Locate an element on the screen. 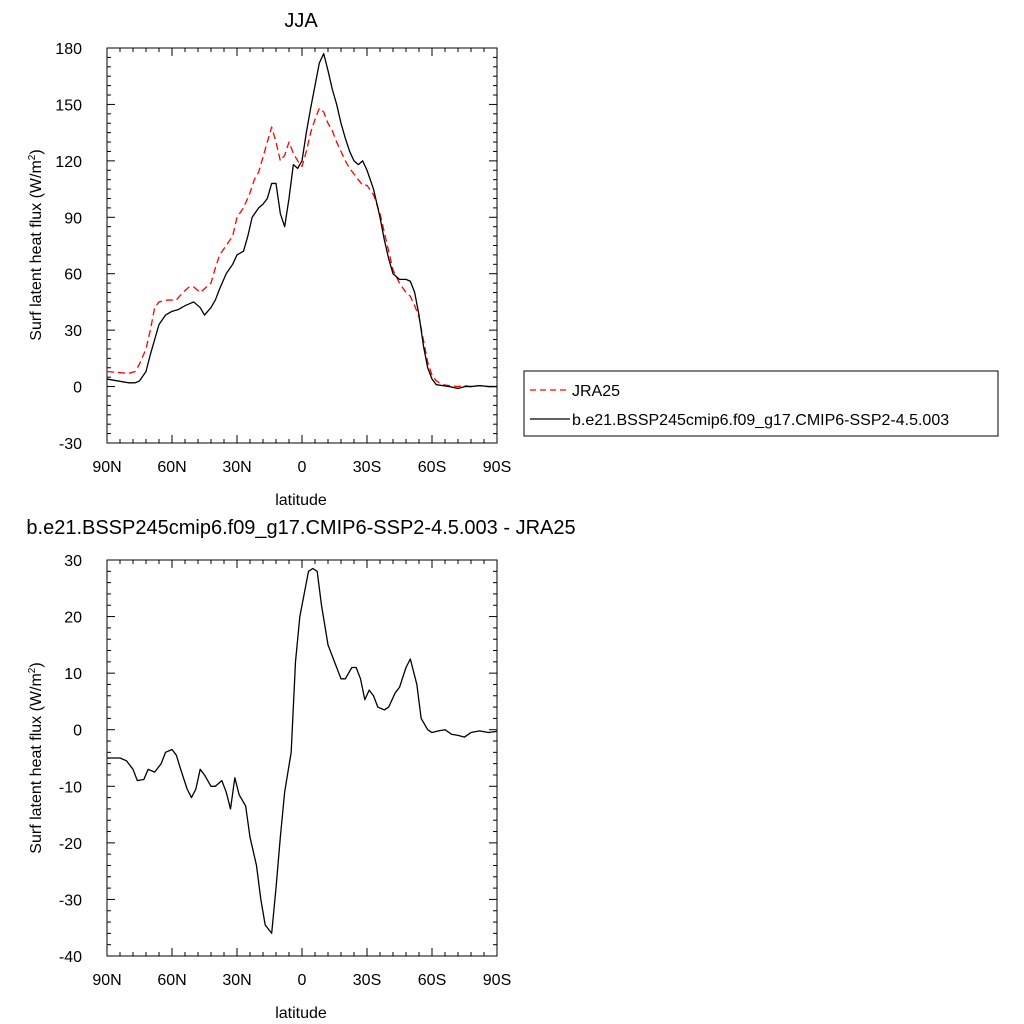  top-panel-title: JJA is located at coordinates (301, 21).